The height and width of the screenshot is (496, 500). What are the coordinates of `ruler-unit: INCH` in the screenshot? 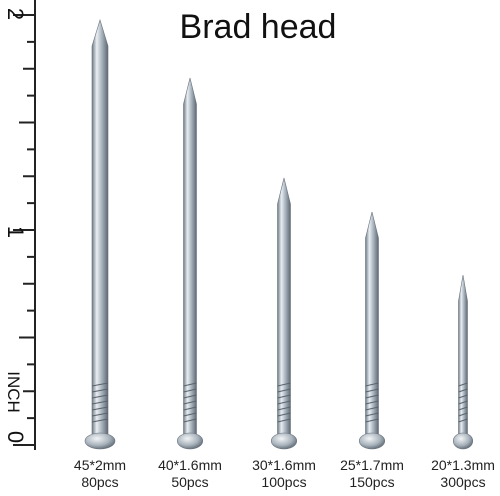 It's located at (13, 392).